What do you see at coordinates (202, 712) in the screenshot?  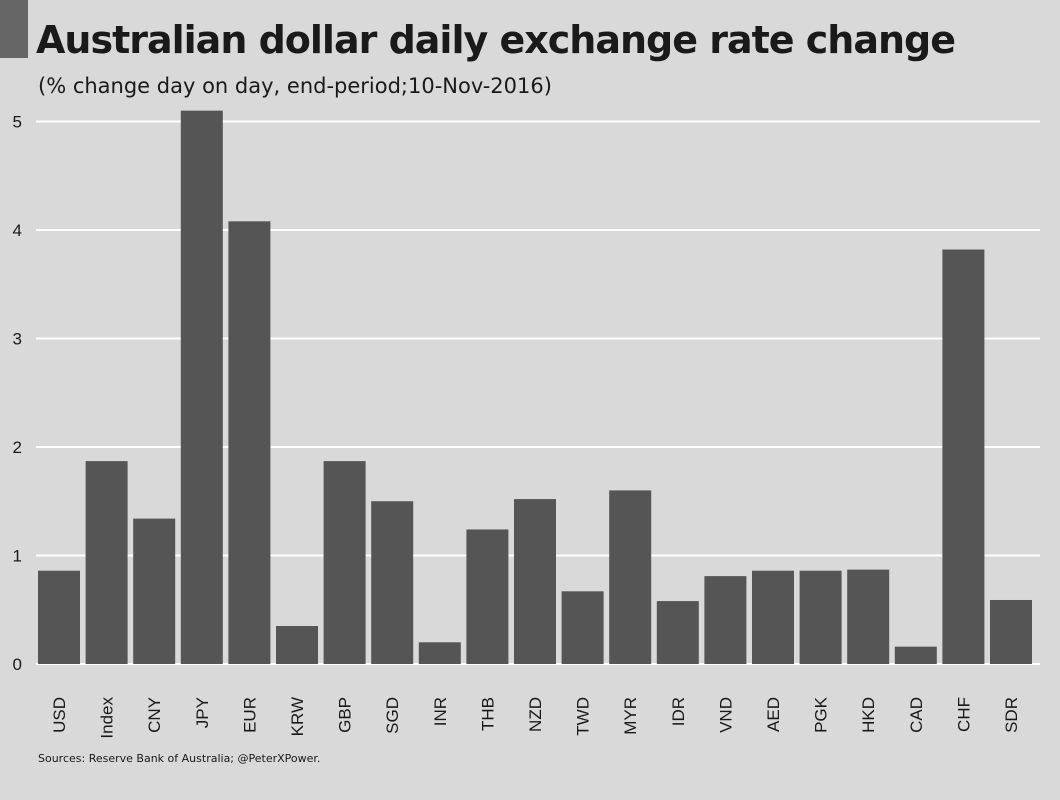 I see `x-tick-label-jpy: JPY` at bounding box center [202, 712].